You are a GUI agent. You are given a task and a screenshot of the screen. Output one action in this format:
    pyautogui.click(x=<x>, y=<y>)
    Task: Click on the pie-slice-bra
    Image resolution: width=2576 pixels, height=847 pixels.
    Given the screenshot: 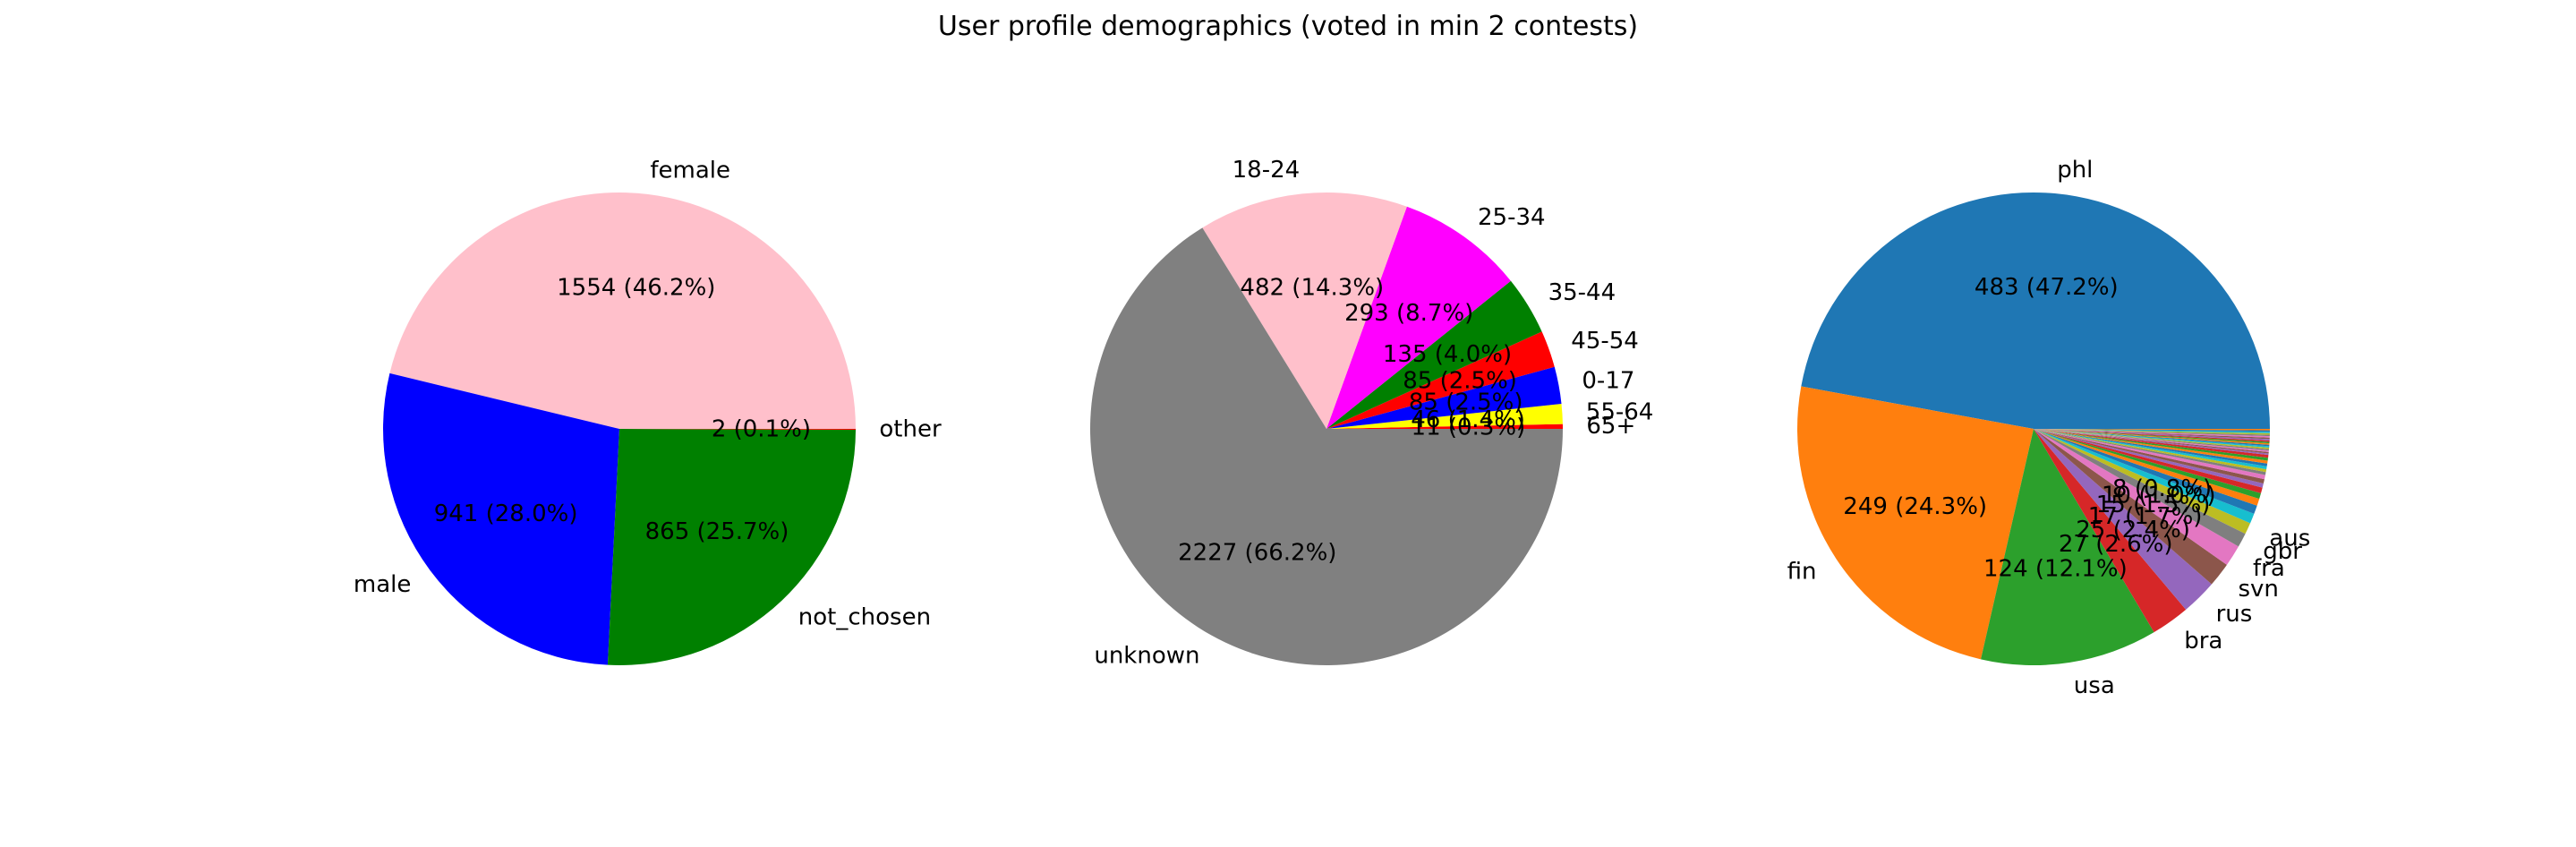 What is the action you would take?
    pyautogui.click(x=2110, y=531)
    